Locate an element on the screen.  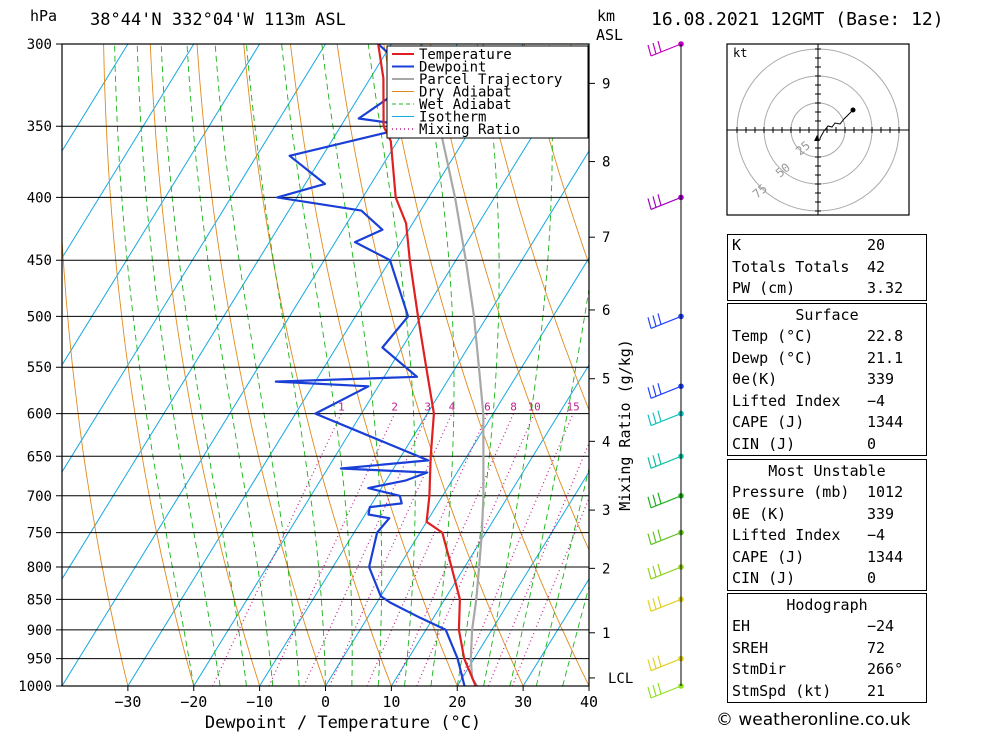
pressure-tick-label: 450 is located at coordinates (39, 261).